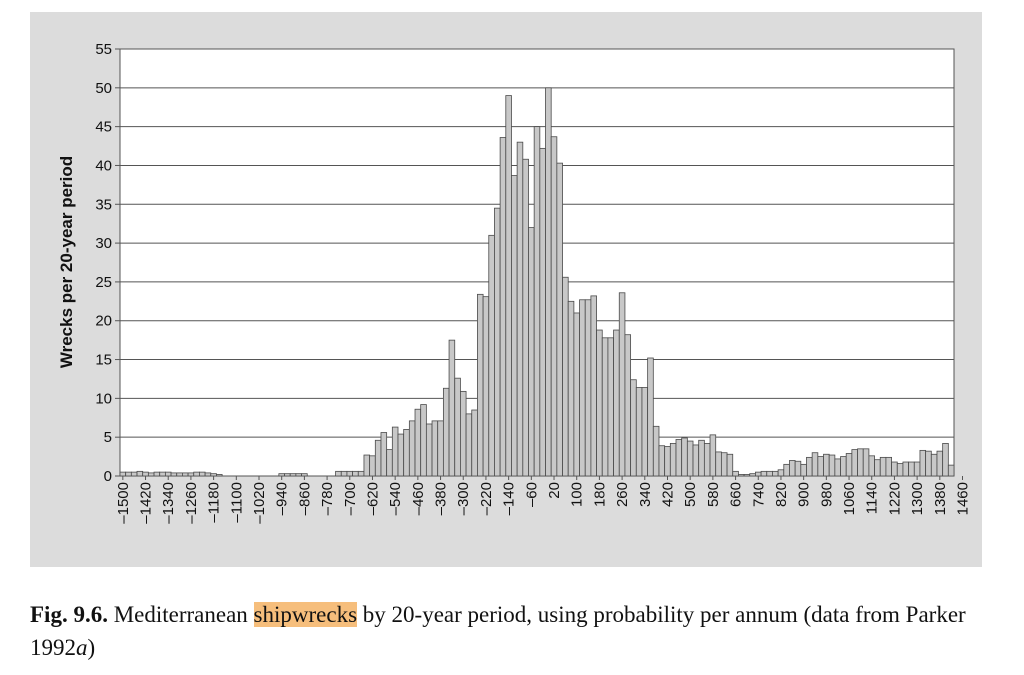 This screenshot has width=1024, height=675. I want to click on y-tick-label: 5, so click(108, 437).